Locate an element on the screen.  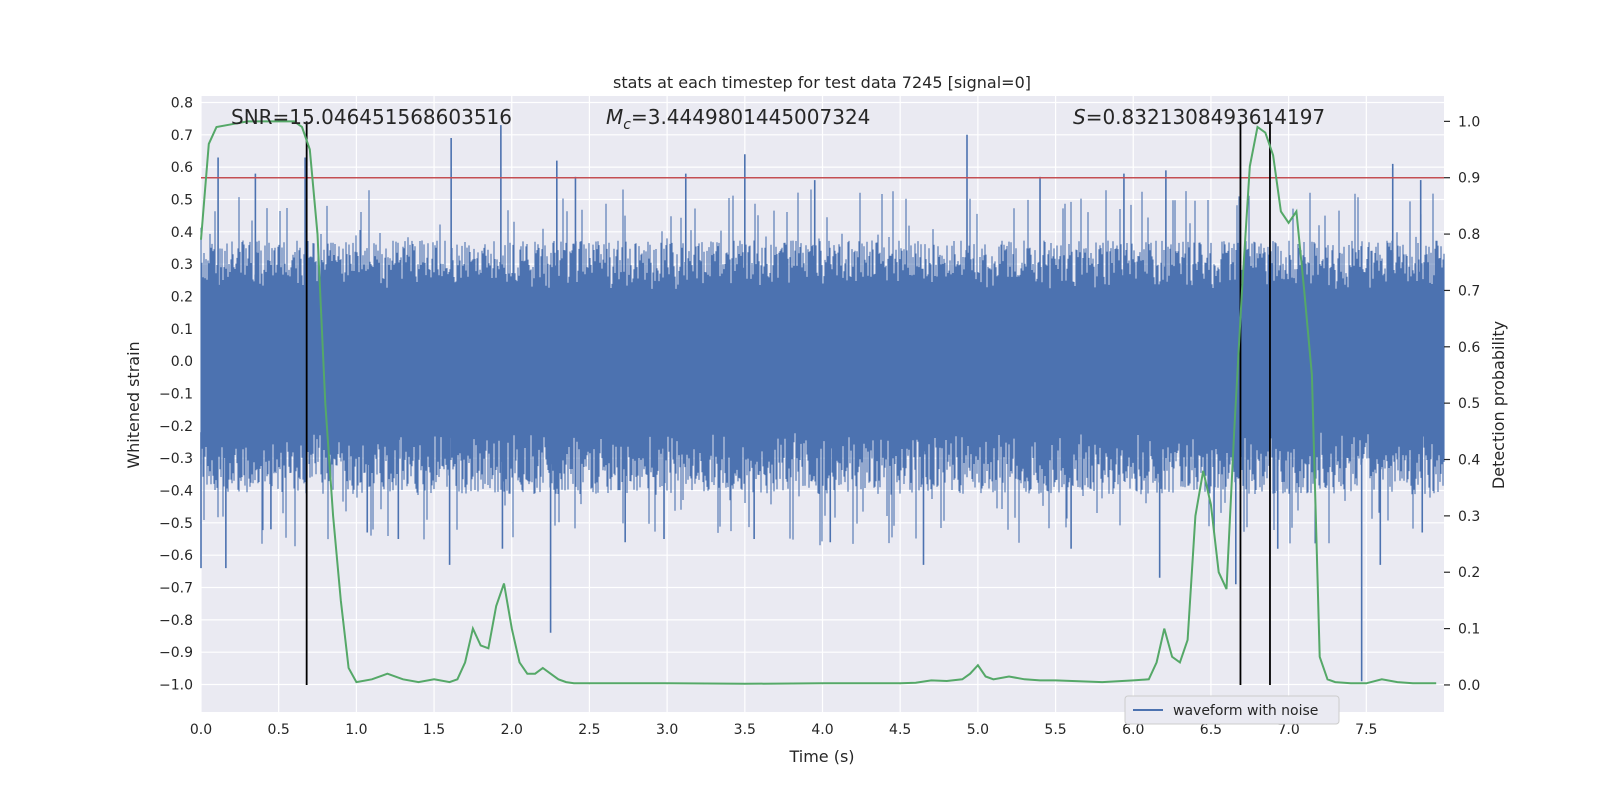
y-tick-label-18: −1.0 is located at coordinates (176, 686).